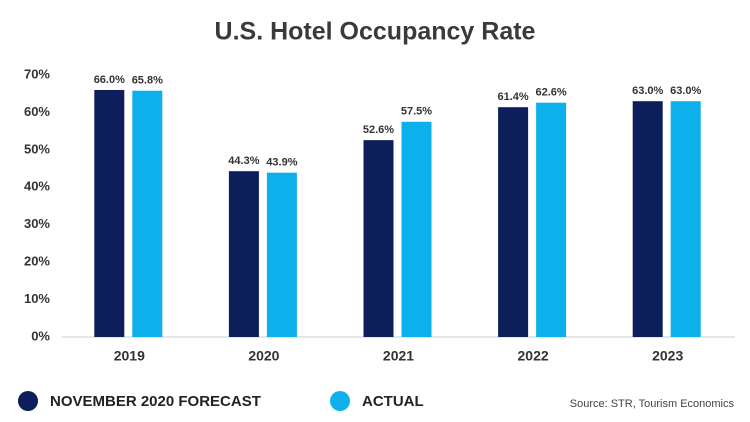  Describe the element at coordinates (667, 356) in the screenshot. I see `x-tick-label: 2023` at that location.